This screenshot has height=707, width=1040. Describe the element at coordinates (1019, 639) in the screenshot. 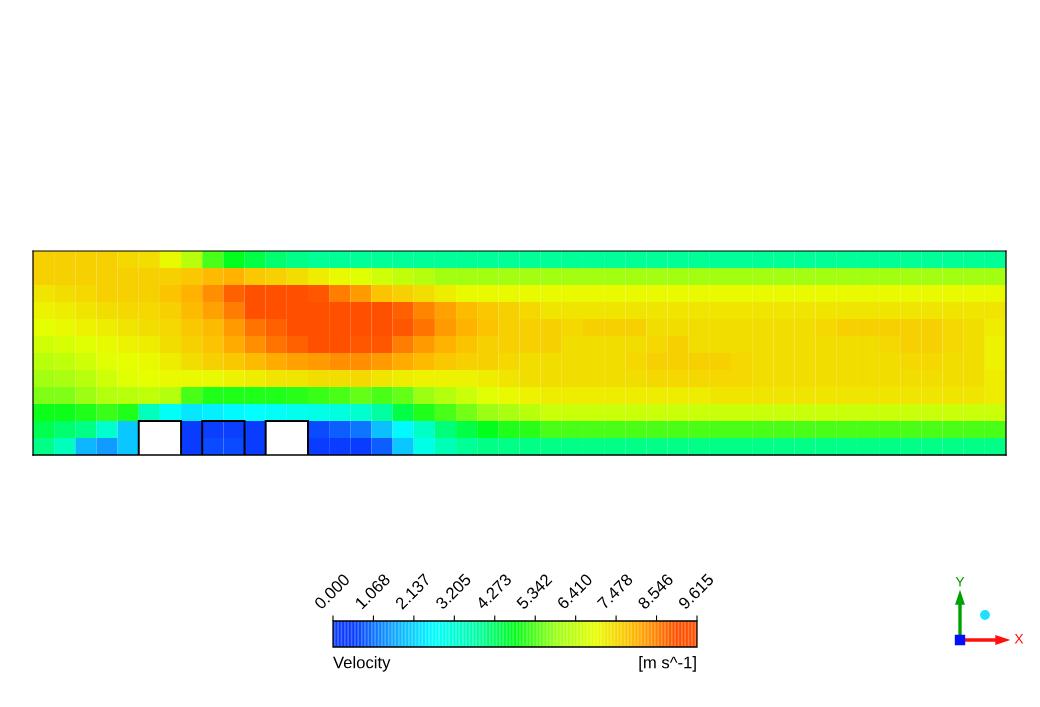

I see `text: X` at that location.